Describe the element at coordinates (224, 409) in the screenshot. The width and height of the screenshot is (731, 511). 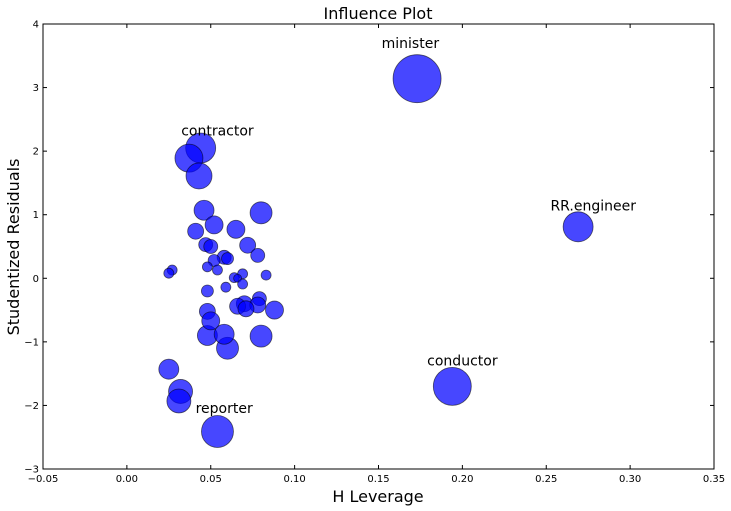
I see `point-annotation: reporter` at that location.